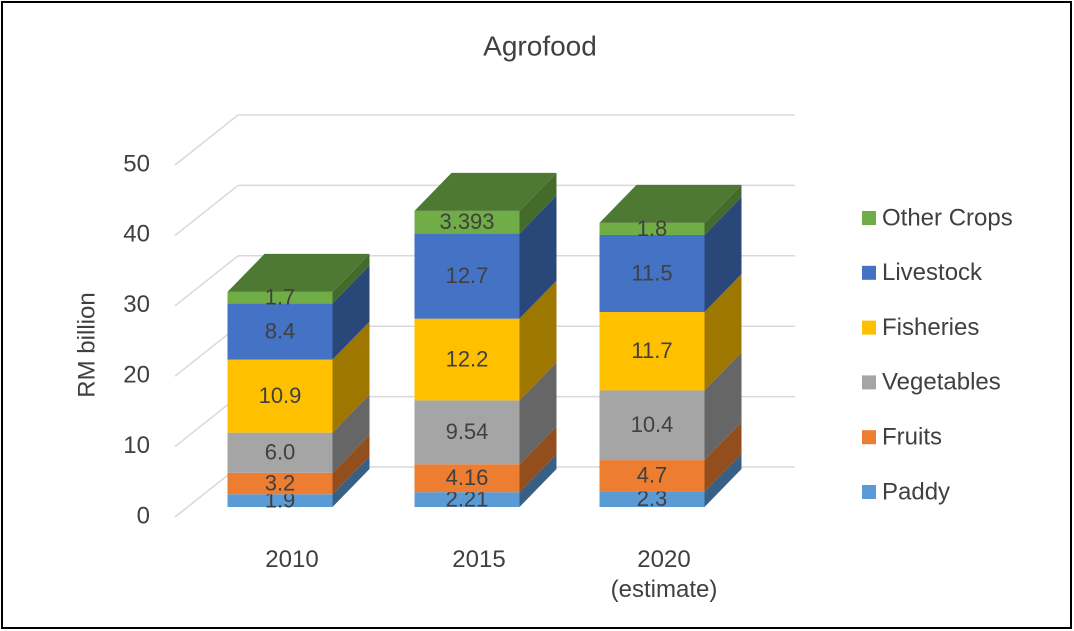  What do you see at coordinates (540, 45) in the screenshot?
I see `chart-title: Agrofood` at bounding box center [540, 45].